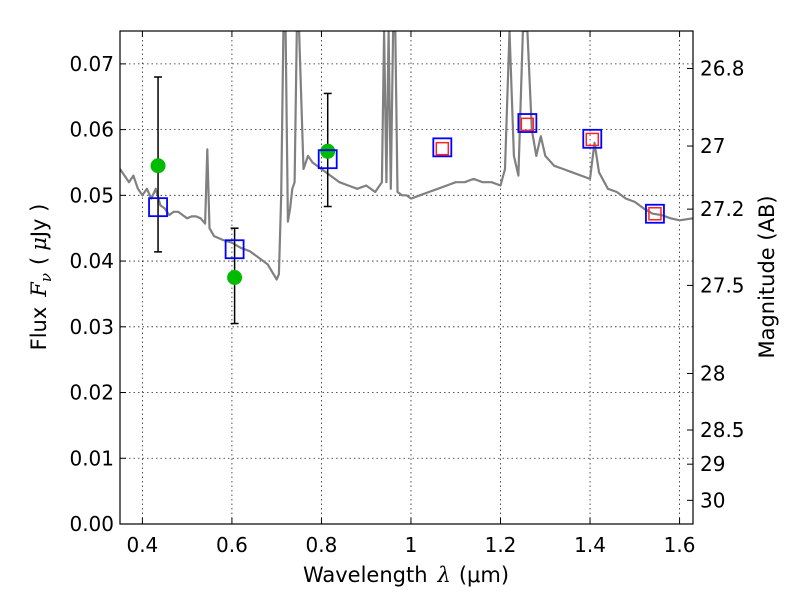  Describe the element at coordinates (722, 430) in the screenshot. I see `right-tick-label: 28.5` at that location.